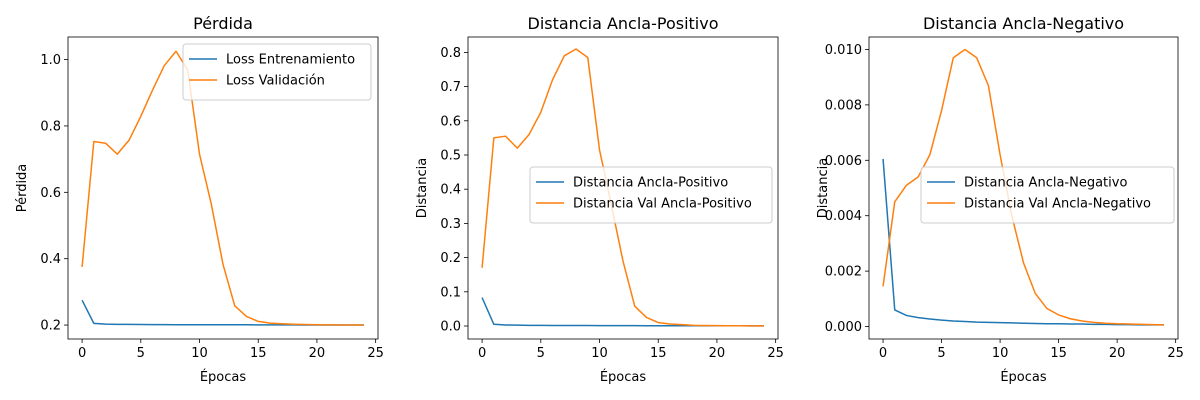 This screenshot has width=1200, height=400. Describe the element at coordinates (1045, 183) in the screenshot. I see `legend-label: Distancia Ancla-Negativo` at that location.